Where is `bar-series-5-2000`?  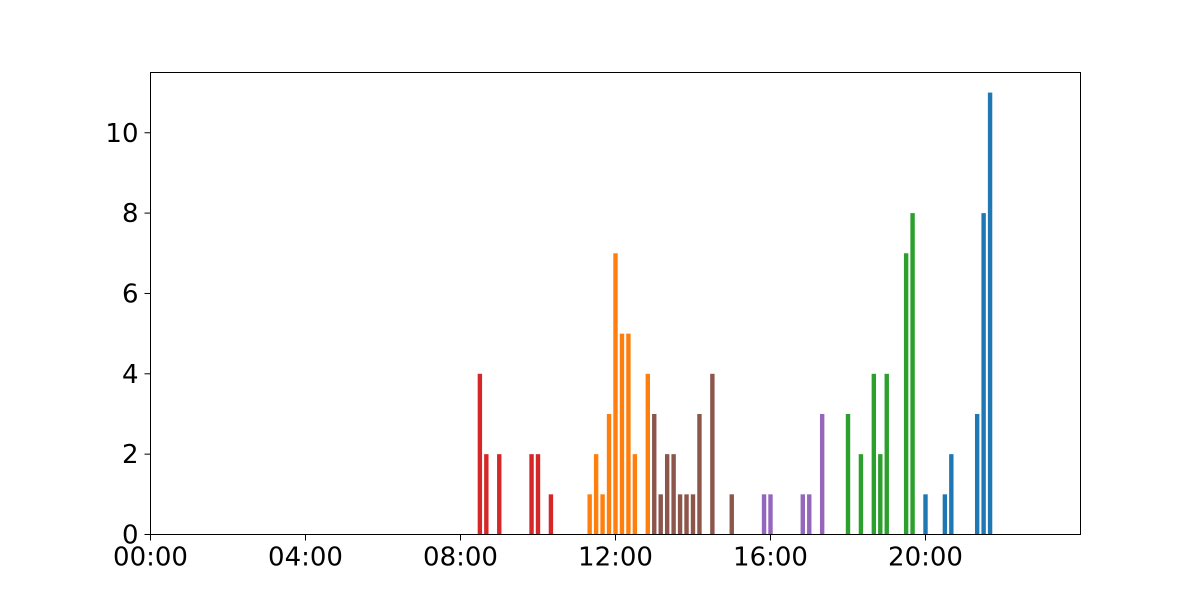 bar-series-5-2000 is located at coordinates (925, 514).